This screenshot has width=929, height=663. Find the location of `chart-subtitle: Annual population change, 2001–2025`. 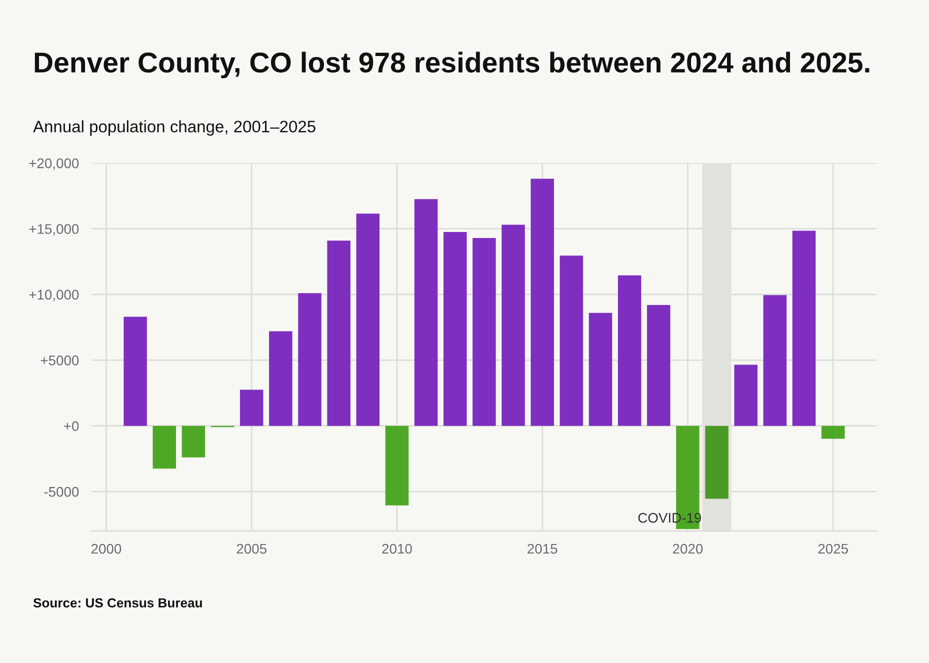

chart-subtitle: Annual population change, 2001–2025 is located at coordinates (174, 128).